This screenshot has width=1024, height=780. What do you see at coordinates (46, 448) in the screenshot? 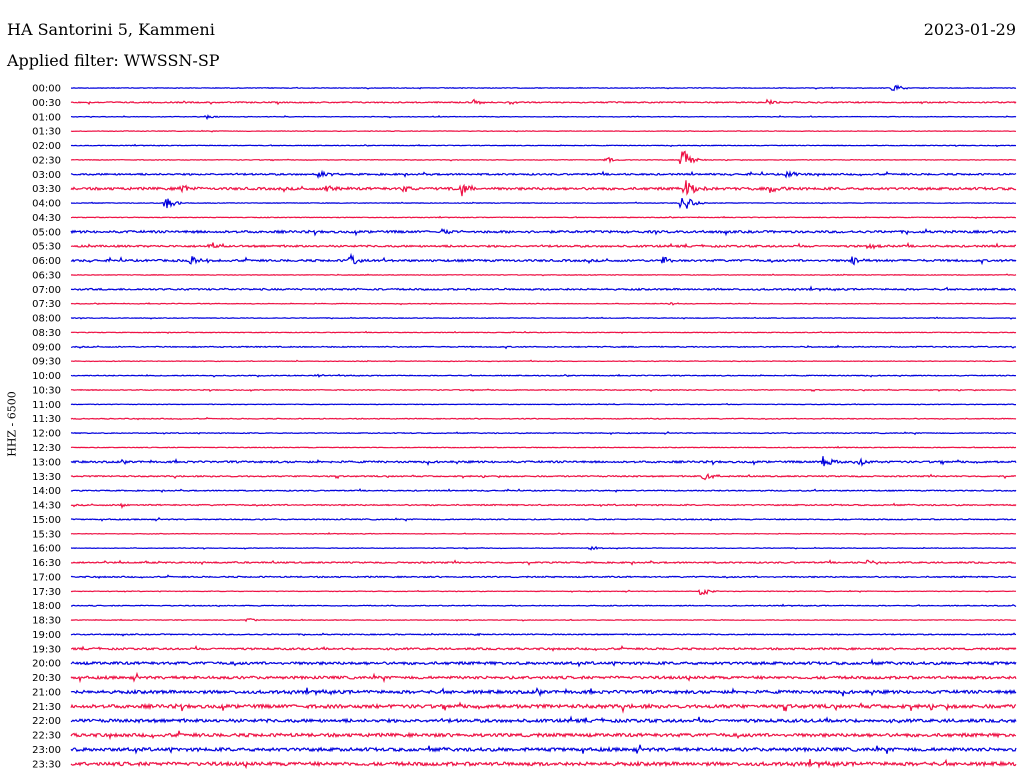
I see `row-time-label: 12:30` at bounding box center [46, 448].